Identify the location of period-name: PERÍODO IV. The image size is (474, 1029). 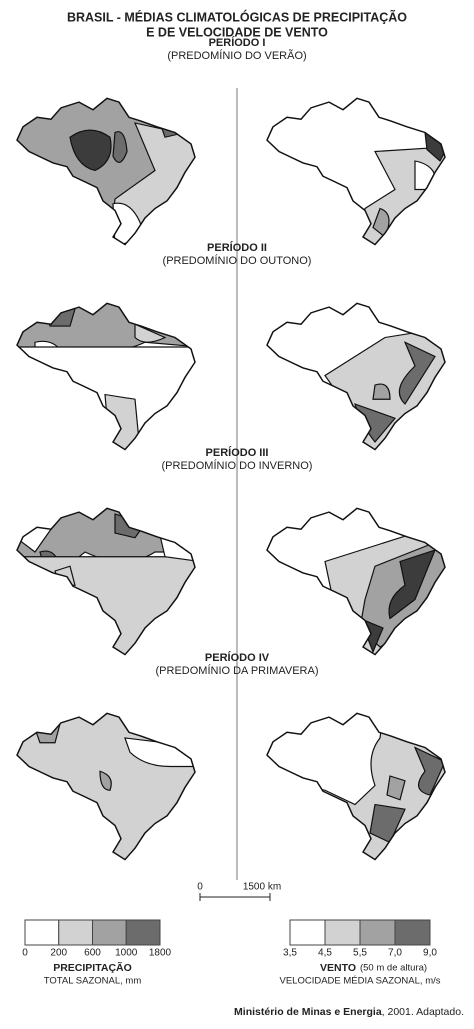
(237, 657).